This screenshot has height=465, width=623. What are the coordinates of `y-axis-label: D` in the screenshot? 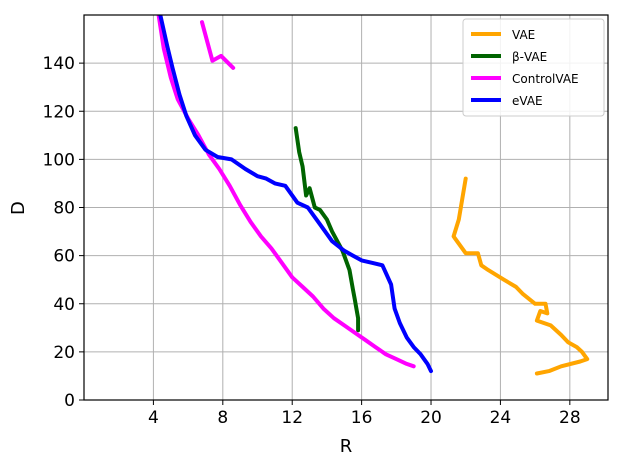 It's located at (18, 208).